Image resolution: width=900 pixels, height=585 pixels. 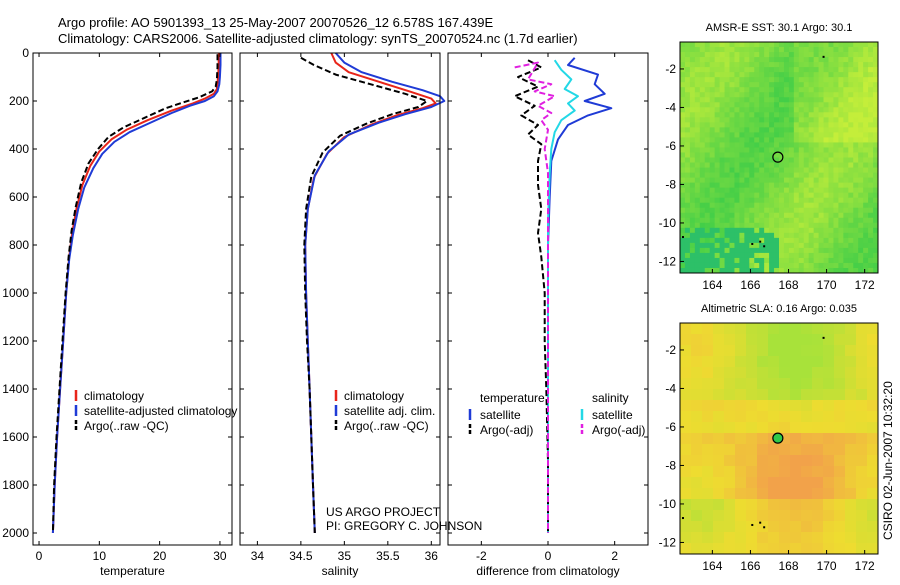 What do you see at coordinates (779, 439) in the screenshot?
I see `sla-map-cells` at bounding box center [779, 439].